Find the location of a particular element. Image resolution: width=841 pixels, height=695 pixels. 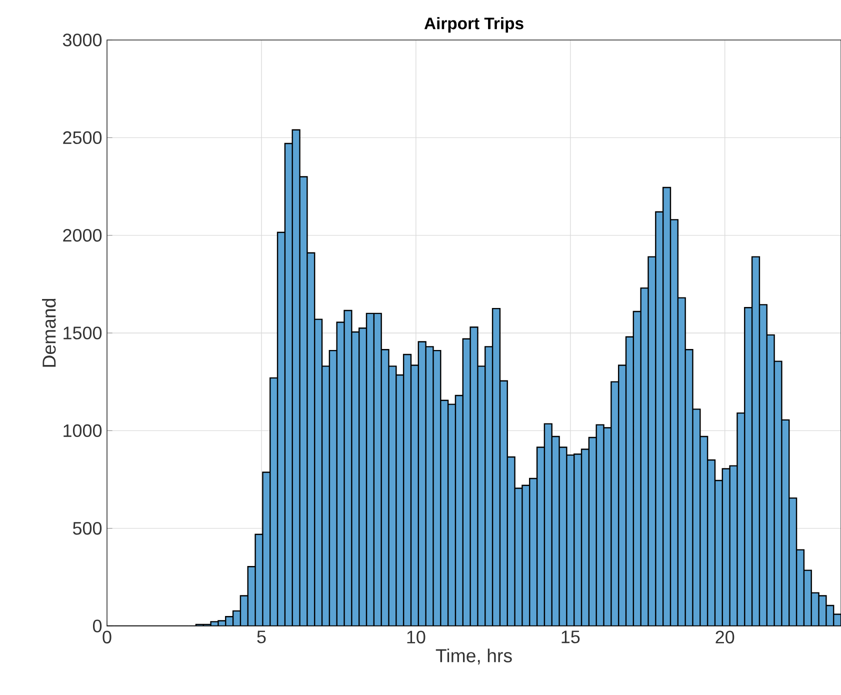

x-tick-label: 0 is located at coordinates (107, 637).